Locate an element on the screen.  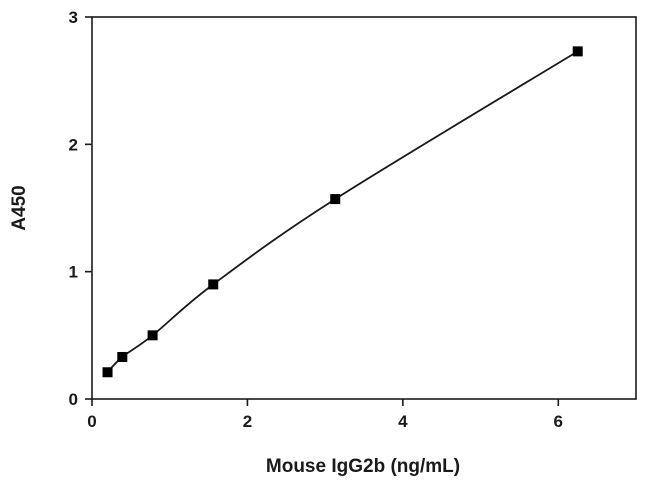
y-axis-label: A450 is located at coordinates (19, 207).